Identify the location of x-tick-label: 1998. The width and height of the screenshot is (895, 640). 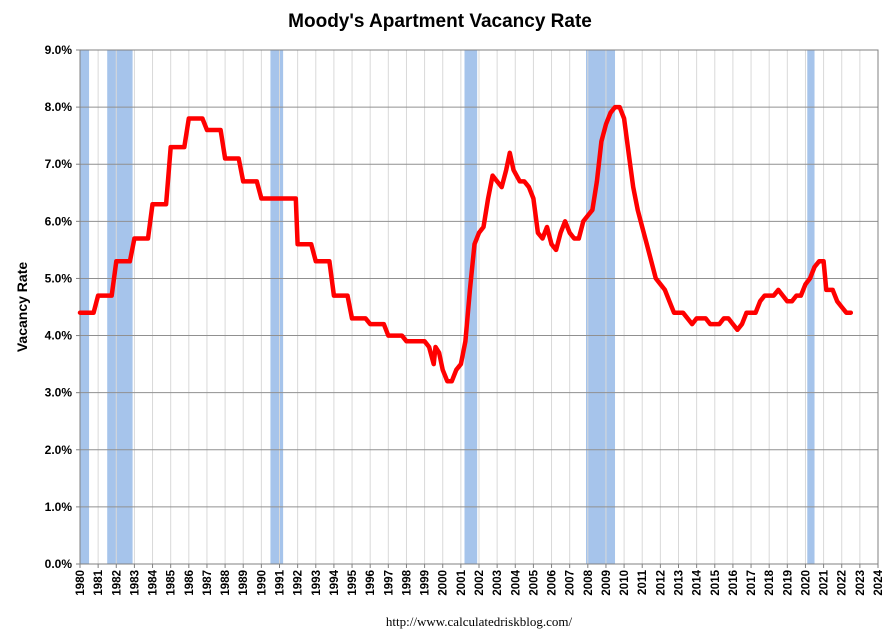
(407, 582).